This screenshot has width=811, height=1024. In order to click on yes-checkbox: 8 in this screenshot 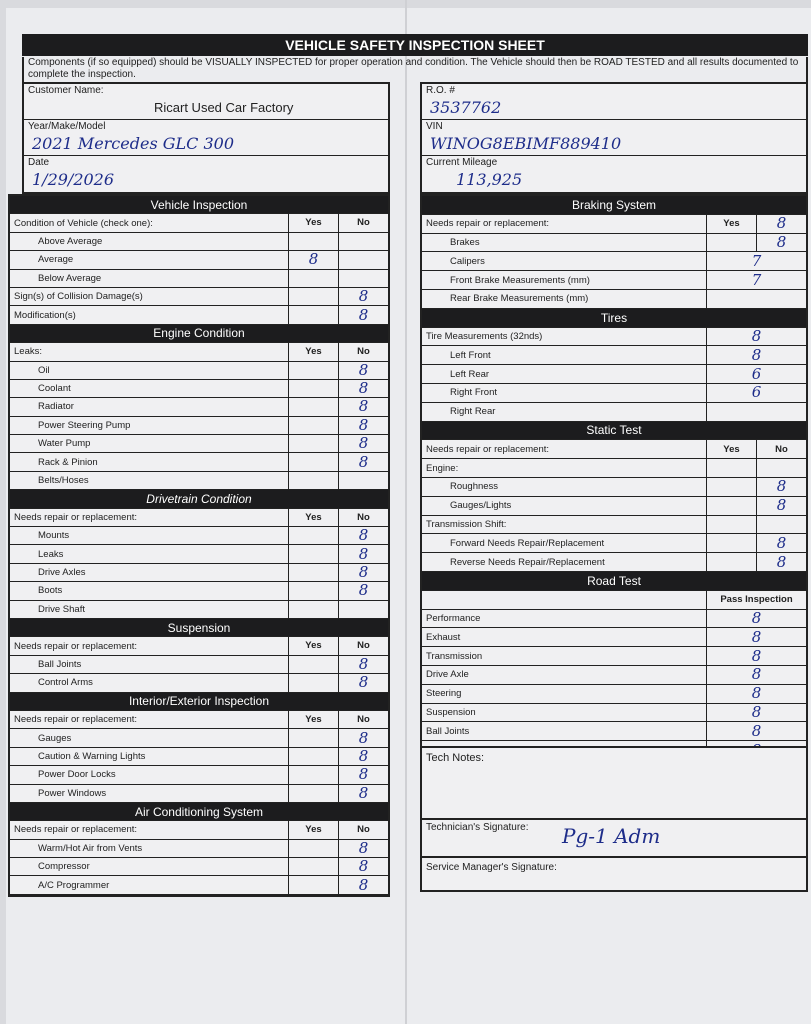, I will do `click(313, 260)`.